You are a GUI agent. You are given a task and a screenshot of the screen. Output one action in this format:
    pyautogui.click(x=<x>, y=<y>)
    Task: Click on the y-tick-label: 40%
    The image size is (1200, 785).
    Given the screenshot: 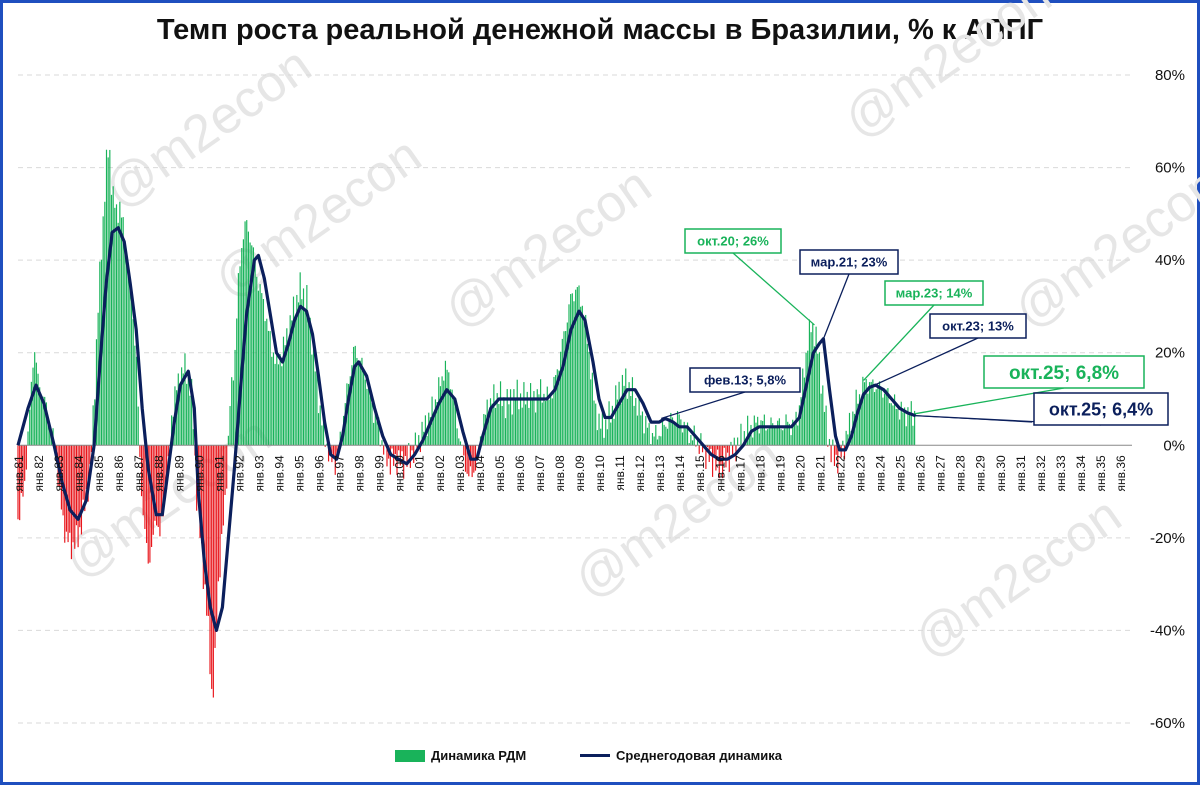 What is the action you would take?
    pyautogui.click(x=1170, y=260)
    